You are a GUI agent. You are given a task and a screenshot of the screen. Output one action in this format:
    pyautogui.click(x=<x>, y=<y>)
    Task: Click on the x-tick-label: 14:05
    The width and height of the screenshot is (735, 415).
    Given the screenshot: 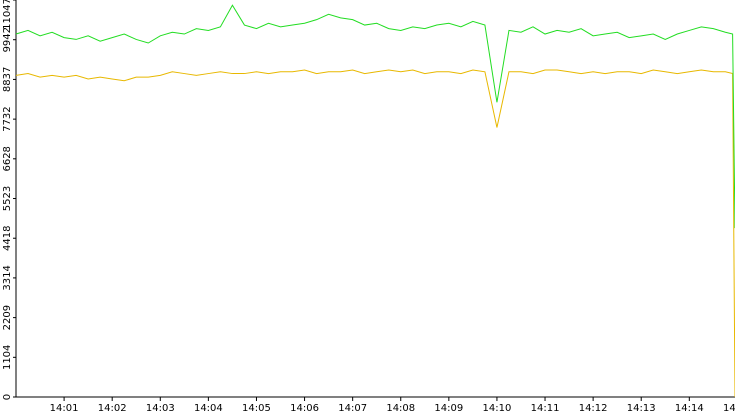 What is the action you would take?
    pyautogui.click(x=256, y=408)
    